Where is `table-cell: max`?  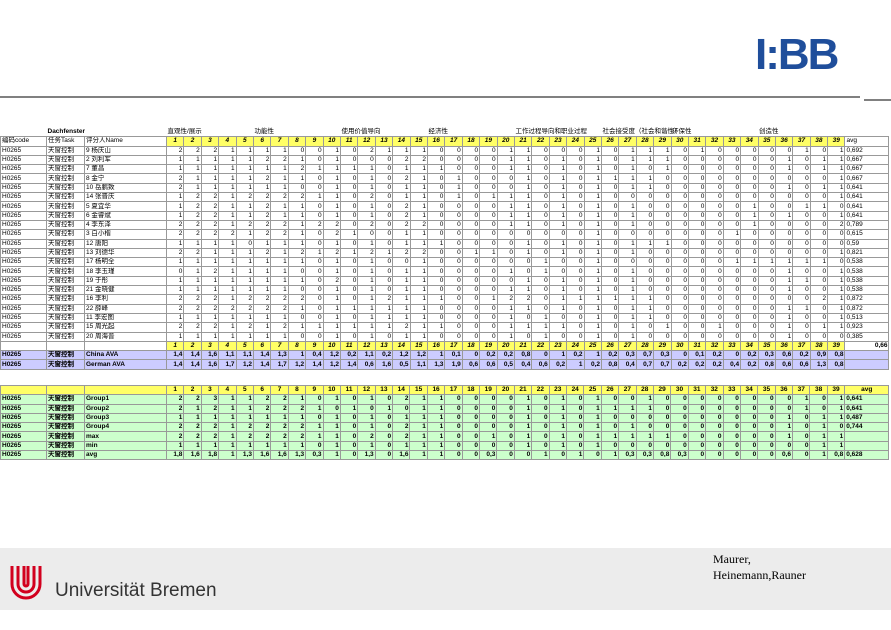
table-cell: max is located at coordinates (125, 436).